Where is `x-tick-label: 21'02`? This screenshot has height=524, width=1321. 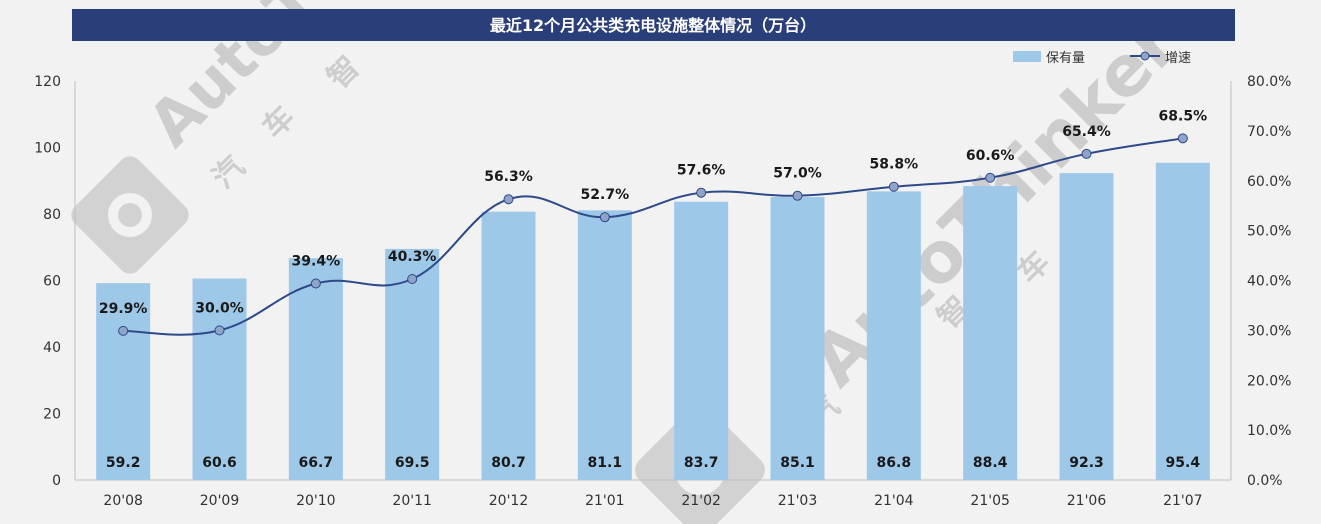
x-tick-label: 21'02 is located at coordinates (700, 501).